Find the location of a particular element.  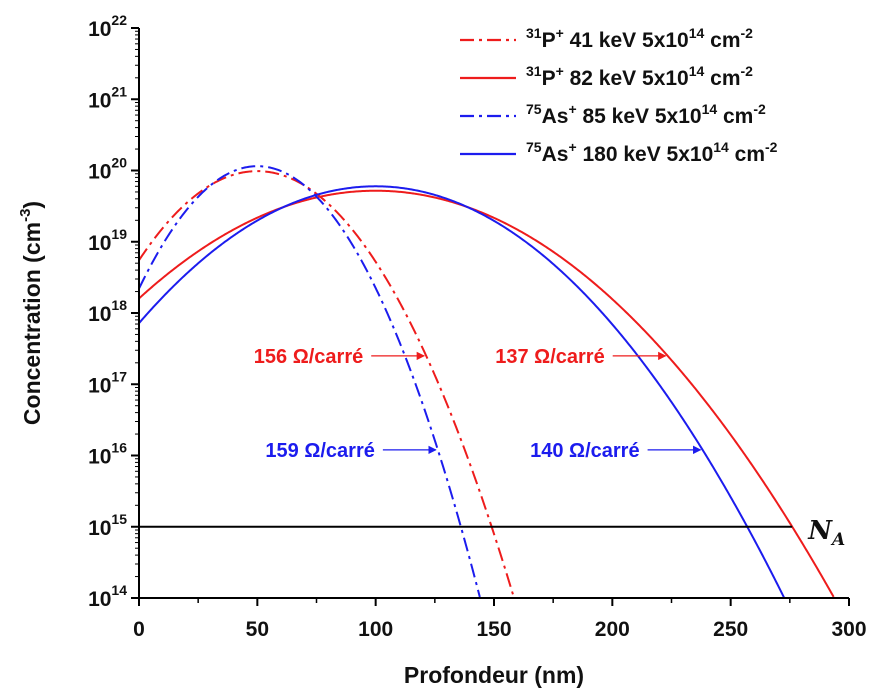

x-tick-label: 0 is located at coordinates (139, 629).